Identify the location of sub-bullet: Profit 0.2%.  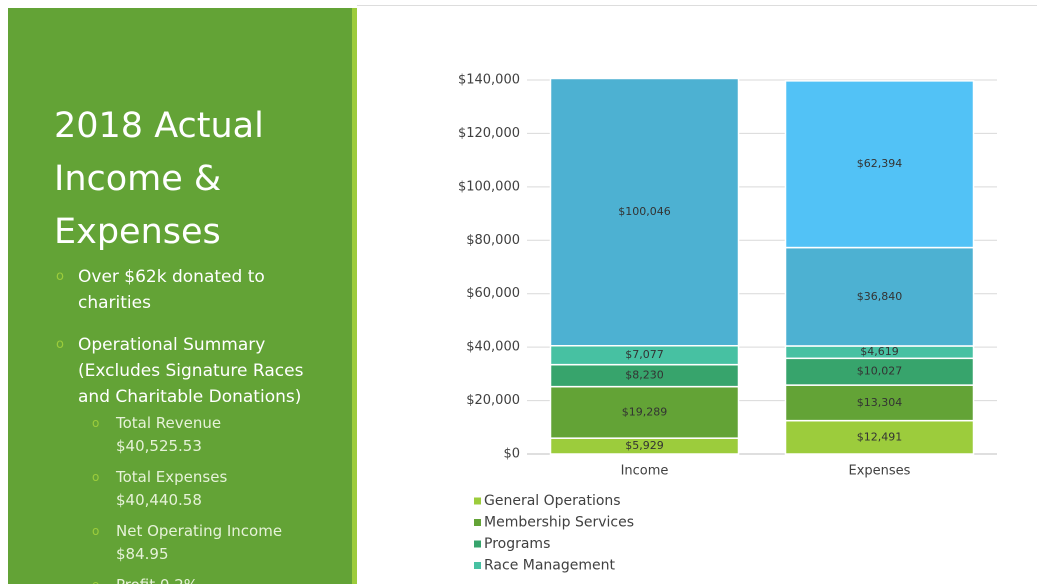
(201, 579).